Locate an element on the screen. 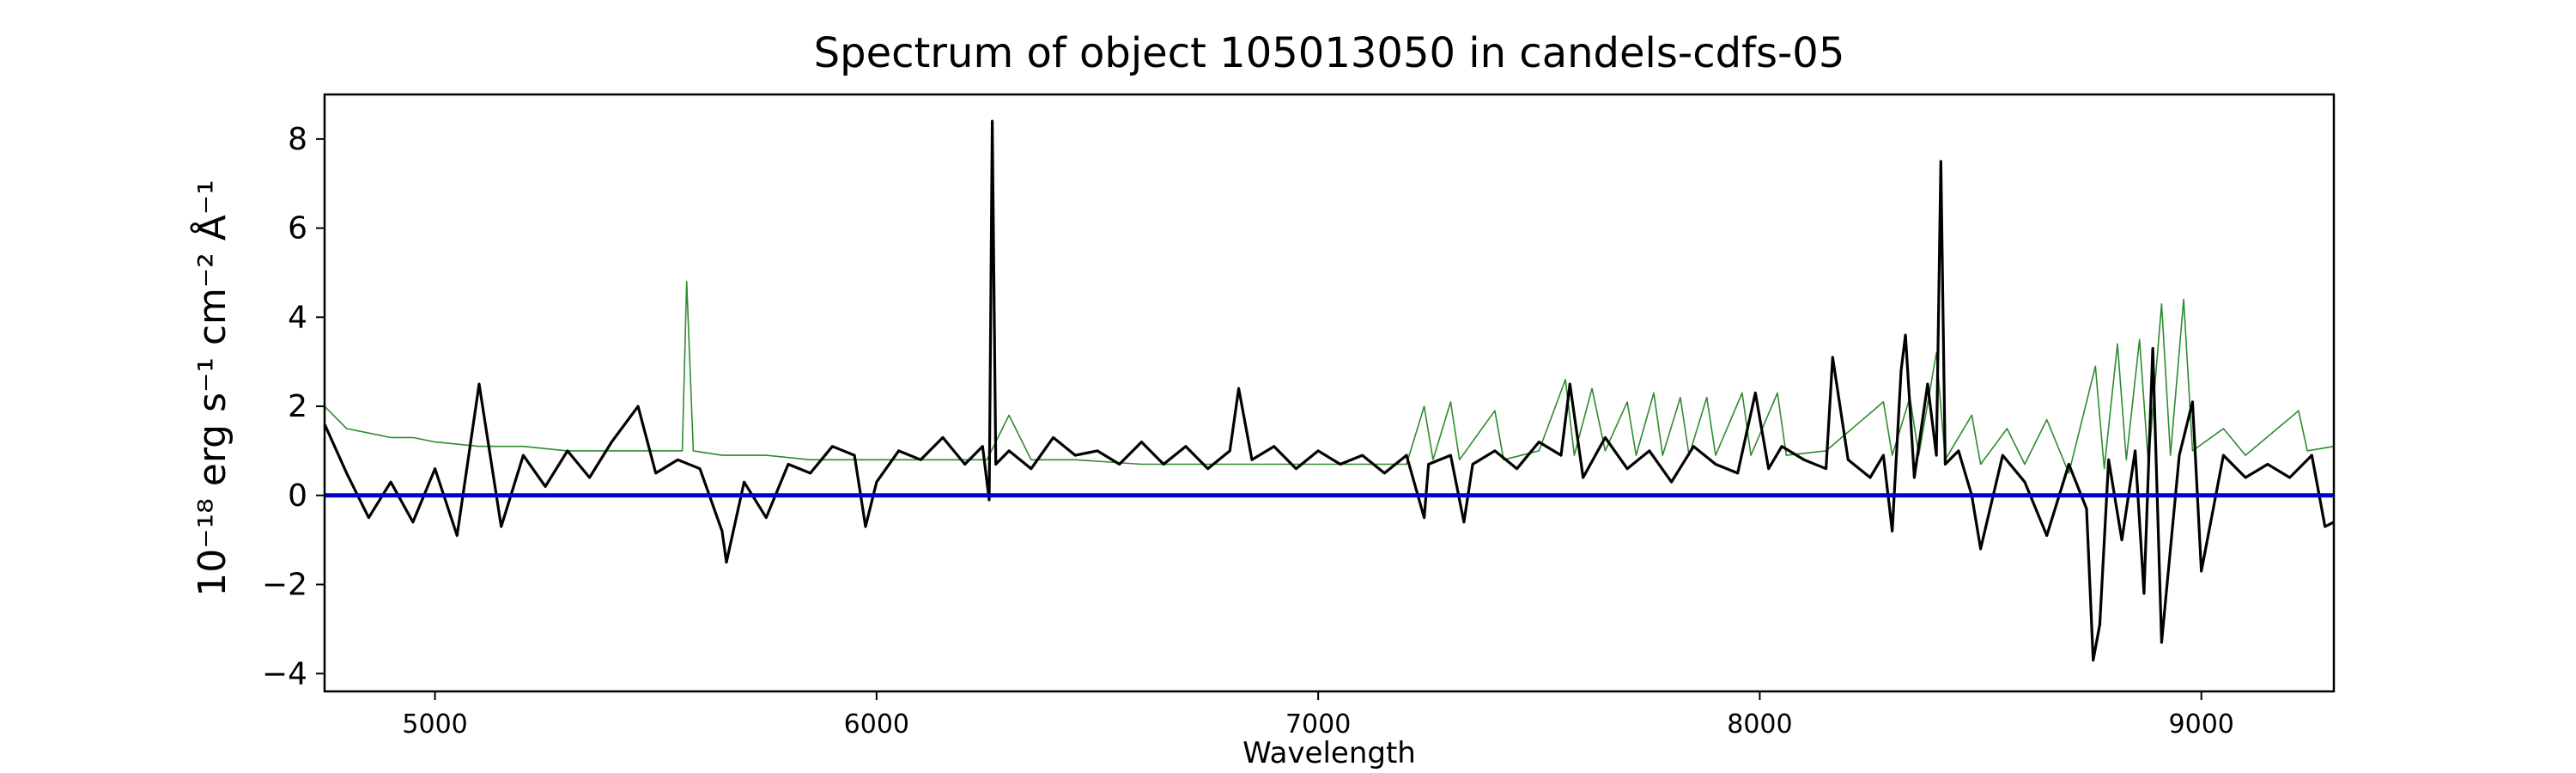 The width and height of the screenshot is (2576, 773). x-tick-label: 5000 is located at coordinates (434, 724).